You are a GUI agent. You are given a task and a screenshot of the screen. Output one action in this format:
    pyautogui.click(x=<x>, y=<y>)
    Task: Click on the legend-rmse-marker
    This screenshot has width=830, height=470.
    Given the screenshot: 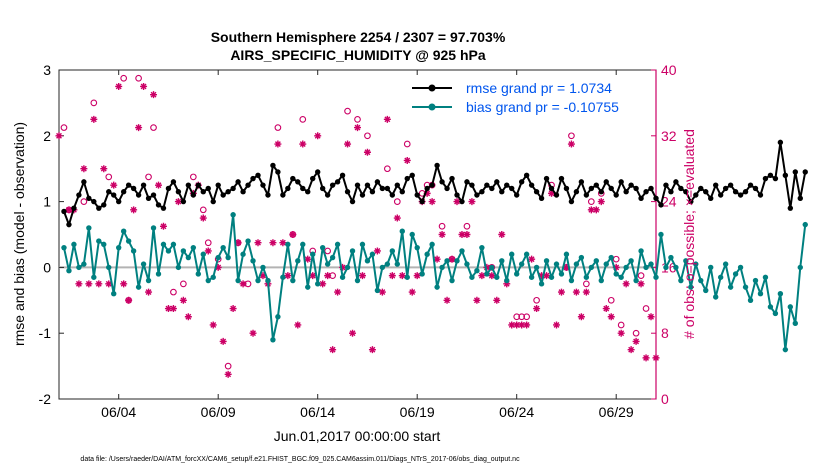 What is the action you would take?
    pyautogui.click(x=432, y=88)
    